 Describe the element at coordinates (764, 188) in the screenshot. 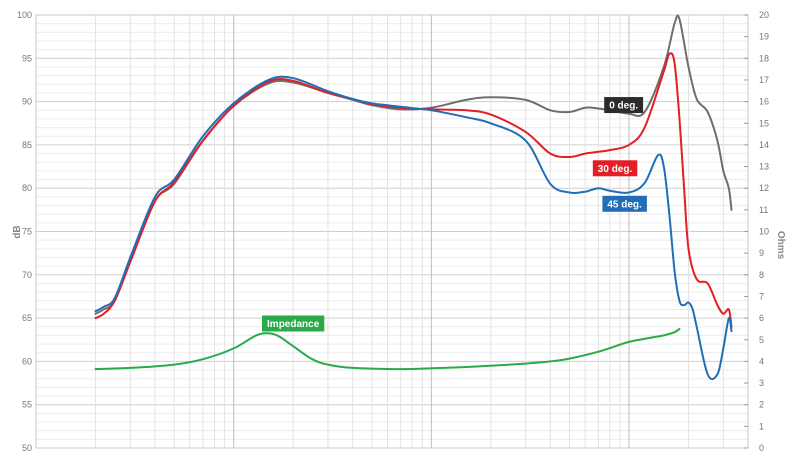

I see `y2-tick-label: 12` at that location.